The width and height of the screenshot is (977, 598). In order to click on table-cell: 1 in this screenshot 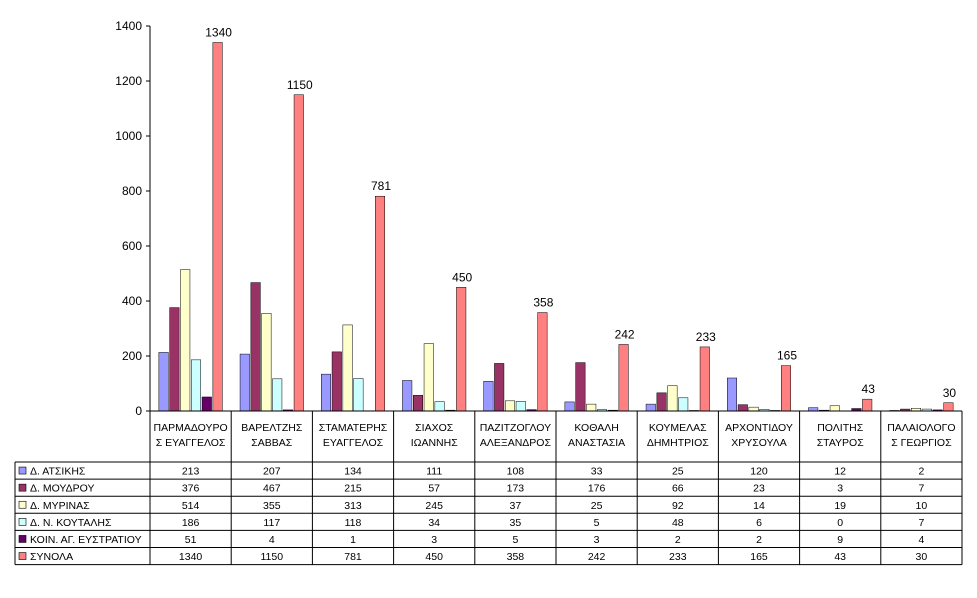, I will do `click(353, 540)`.